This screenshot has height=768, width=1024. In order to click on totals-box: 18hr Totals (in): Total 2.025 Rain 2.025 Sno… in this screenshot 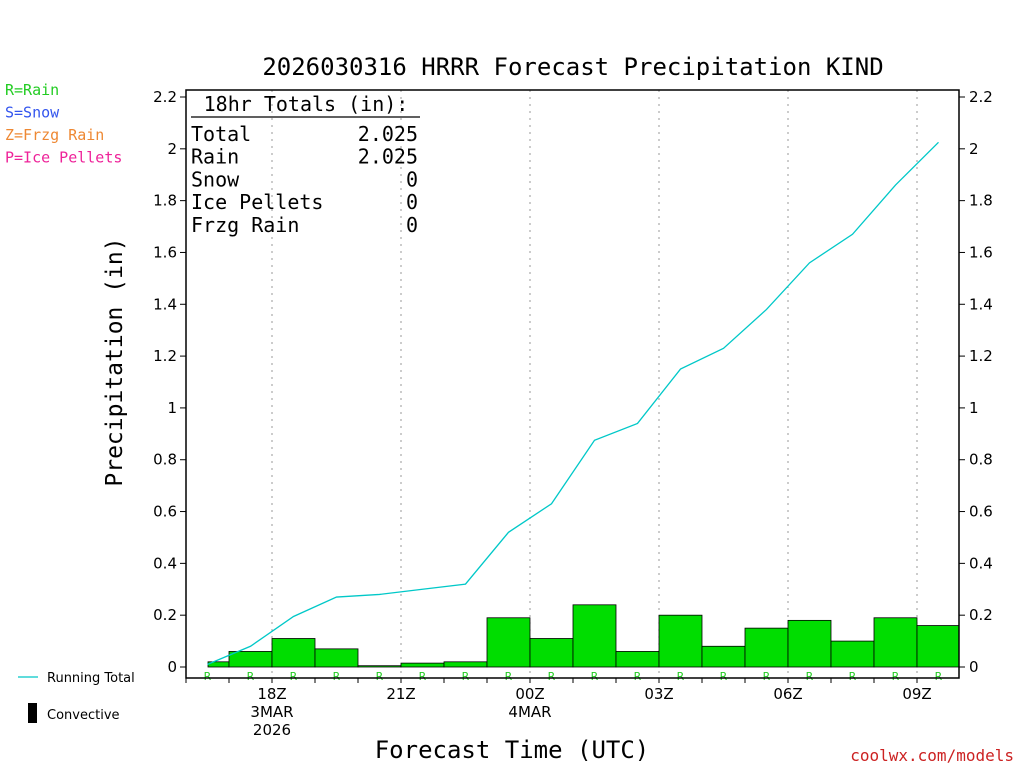, I will do `click(305, 164)`.